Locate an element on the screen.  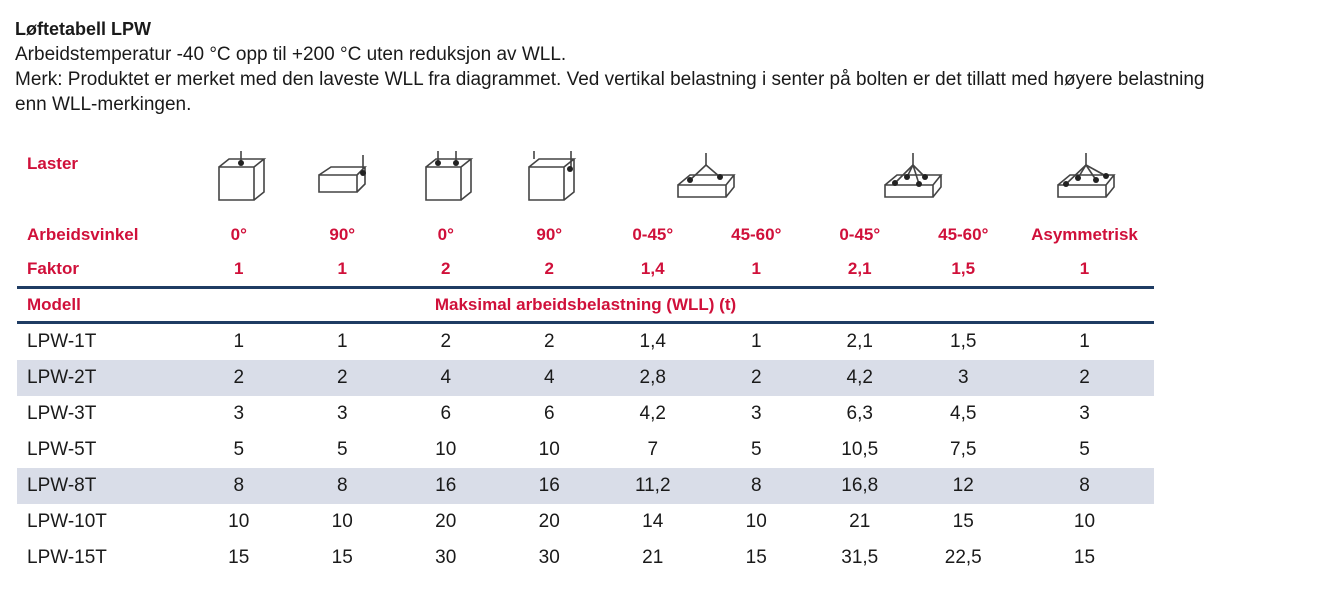
table-row: LPW-15T 15 15 30 30 21 15 31,5 22,5 15 is located at coordinates (585, 558).